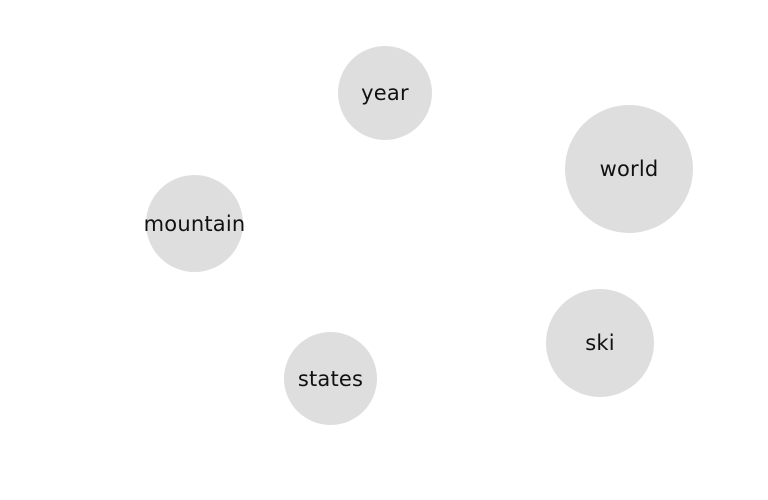 The height and width of the screenshot is (500, 768). I want to click on word-bubble-states: states, so click(330, 378).